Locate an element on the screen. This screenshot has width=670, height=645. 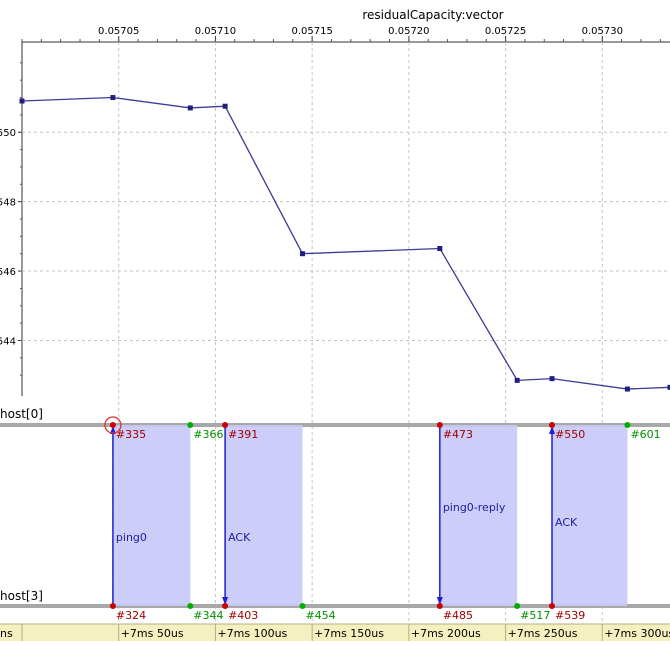
x-tick-label: 0.05725 is located at coordinates (505, 31).